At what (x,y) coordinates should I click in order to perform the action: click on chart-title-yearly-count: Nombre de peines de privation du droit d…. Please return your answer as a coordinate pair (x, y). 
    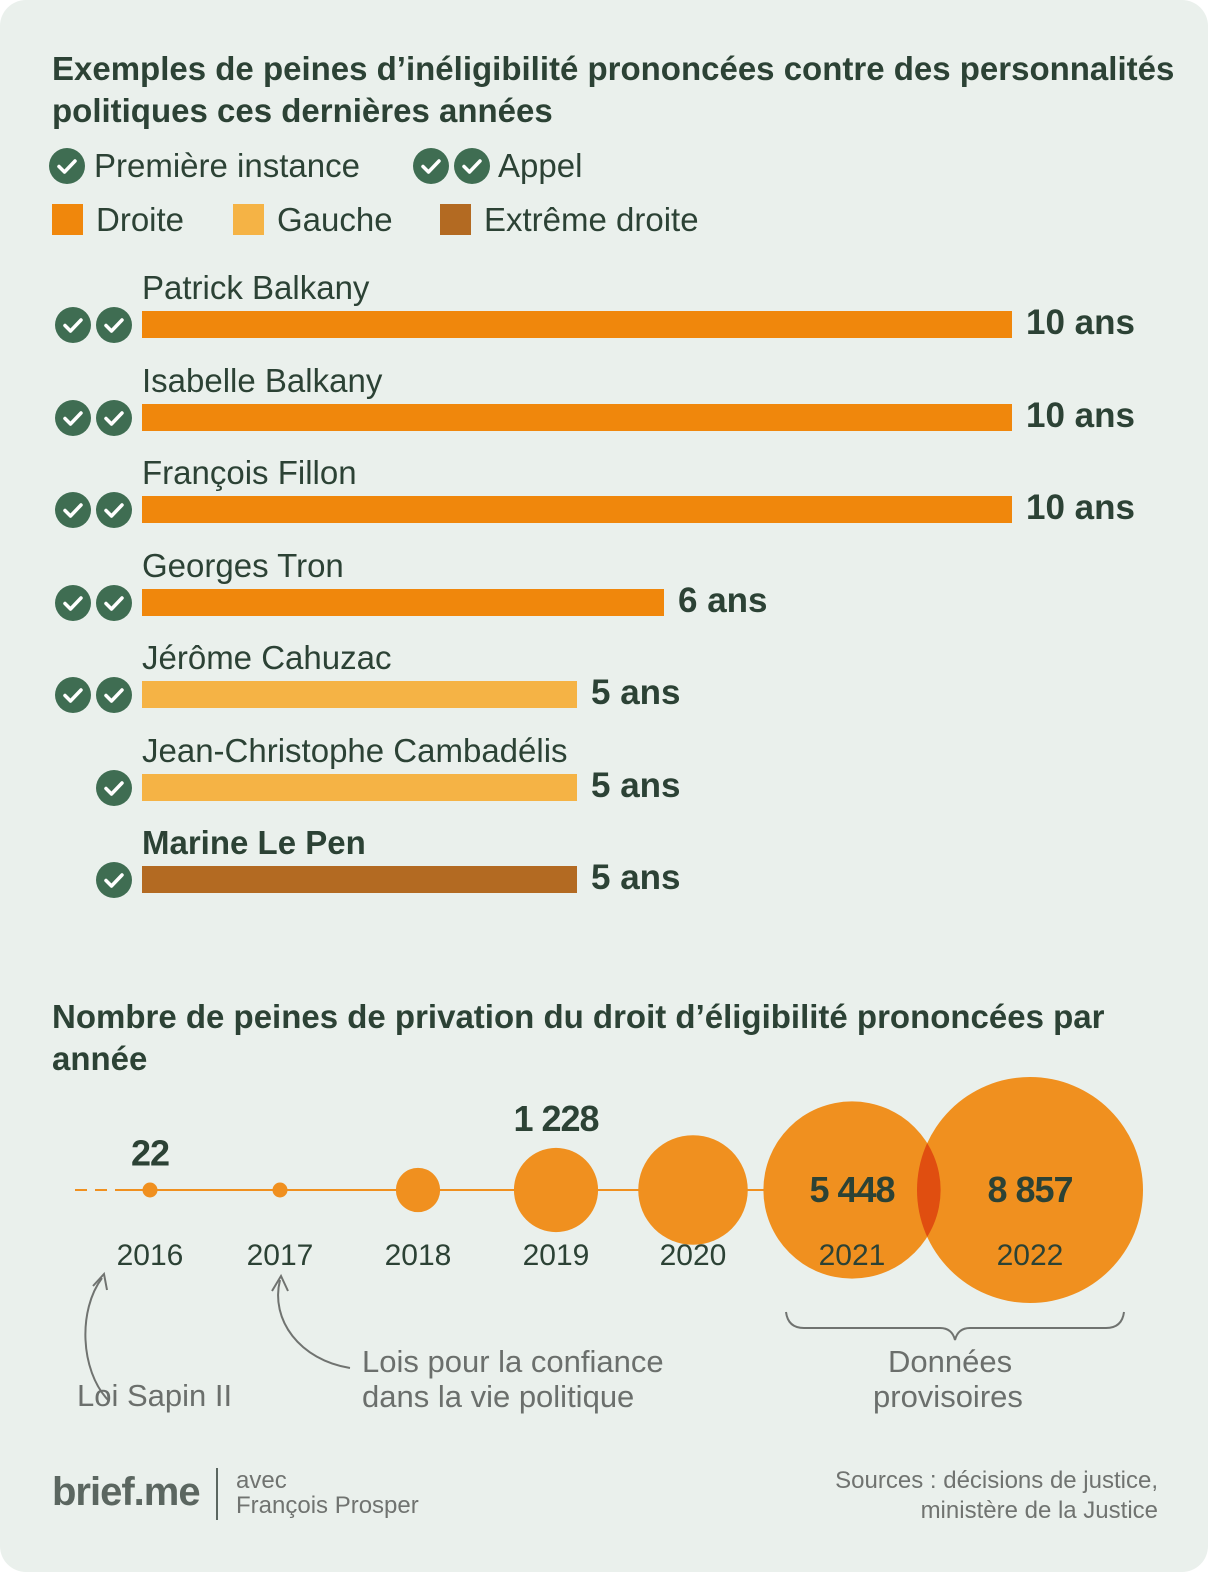
    Looking at the image, I should click on (578, 1037).